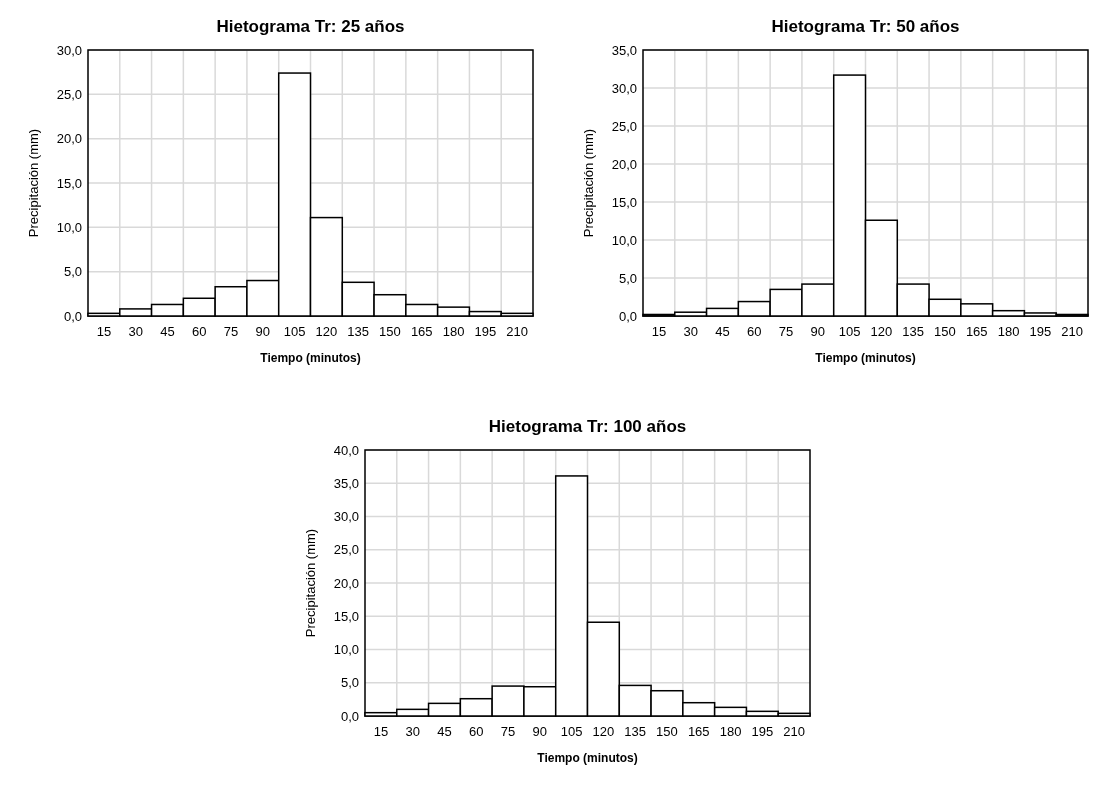 The height and width of the screenshot is (798, 1110). I want to click on chart-title: Hietograma Tr: 100 años, so click(587, 426).